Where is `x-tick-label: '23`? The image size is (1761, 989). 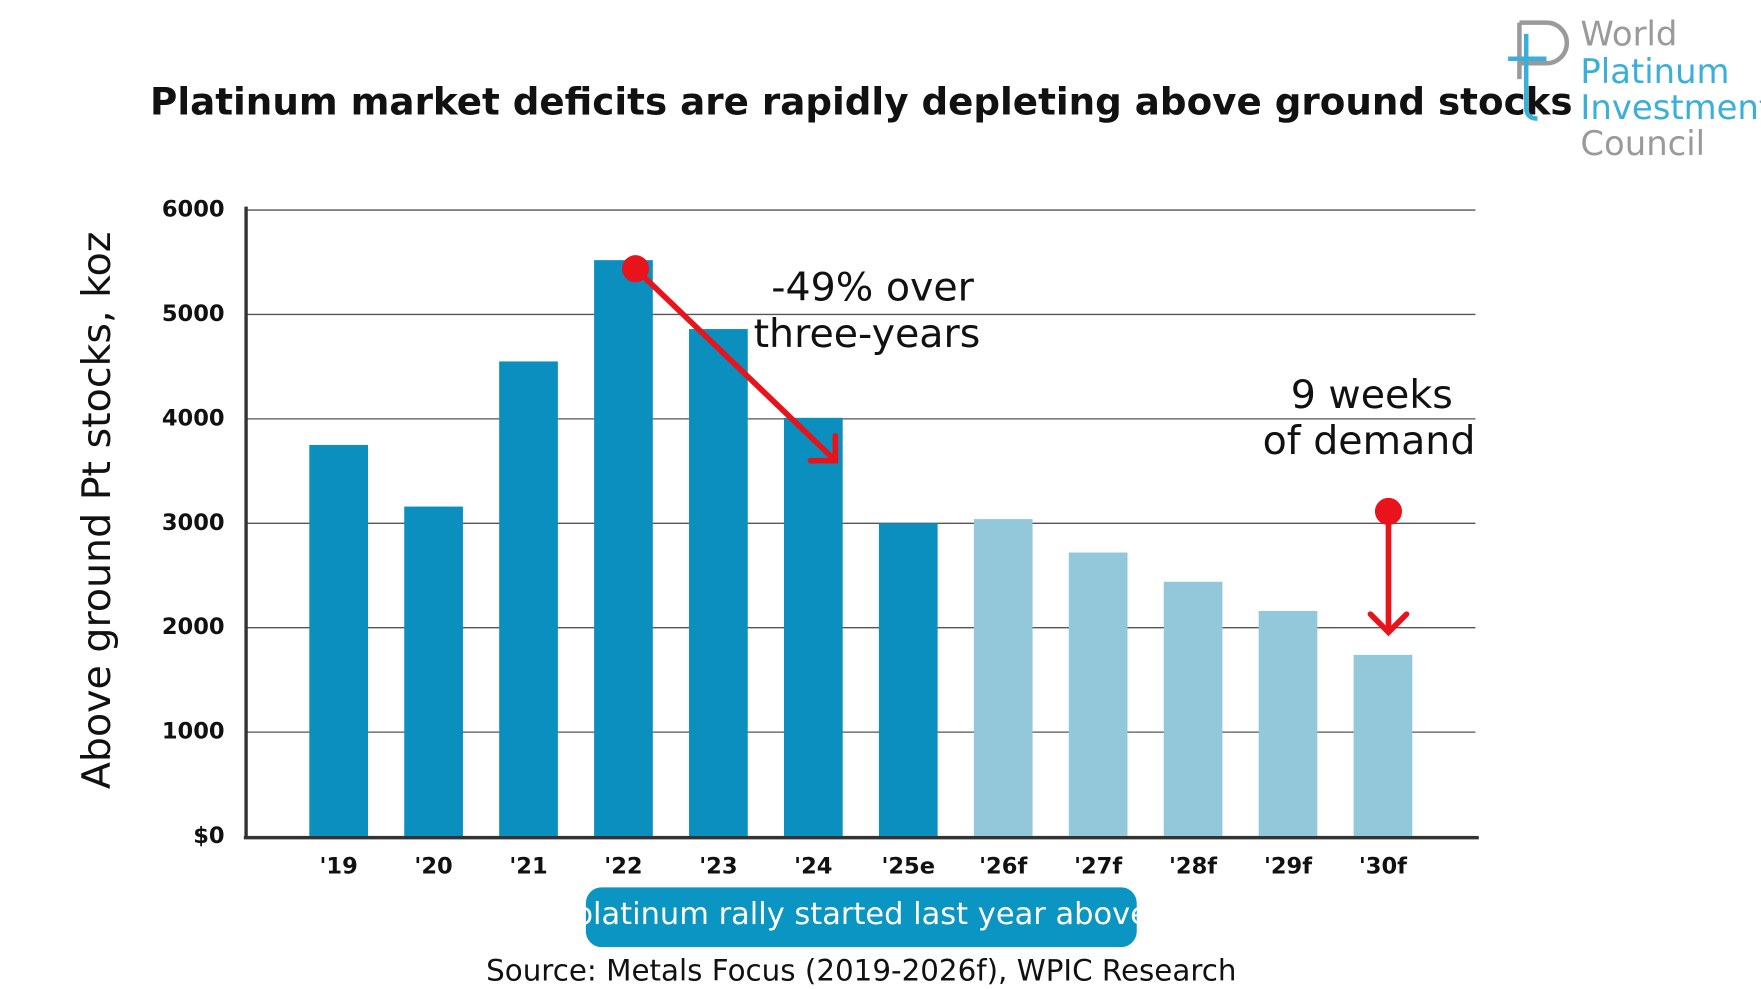
x-tick-label: '23 is located at coordinates (718, 867).